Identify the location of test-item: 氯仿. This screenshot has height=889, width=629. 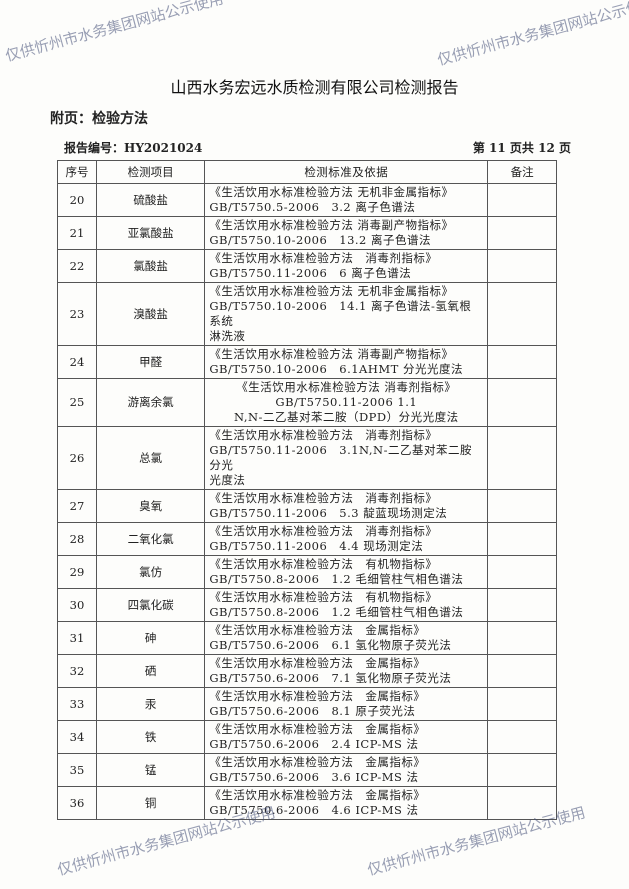
(150, 572).